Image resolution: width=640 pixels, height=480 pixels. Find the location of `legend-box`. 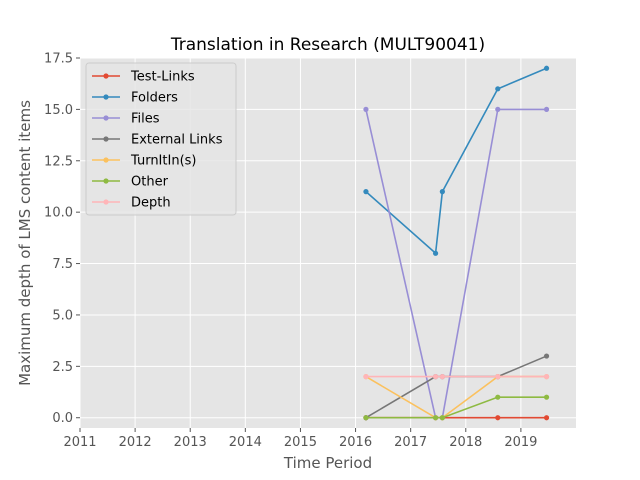

legend-box is located at coordinates (161, 139).